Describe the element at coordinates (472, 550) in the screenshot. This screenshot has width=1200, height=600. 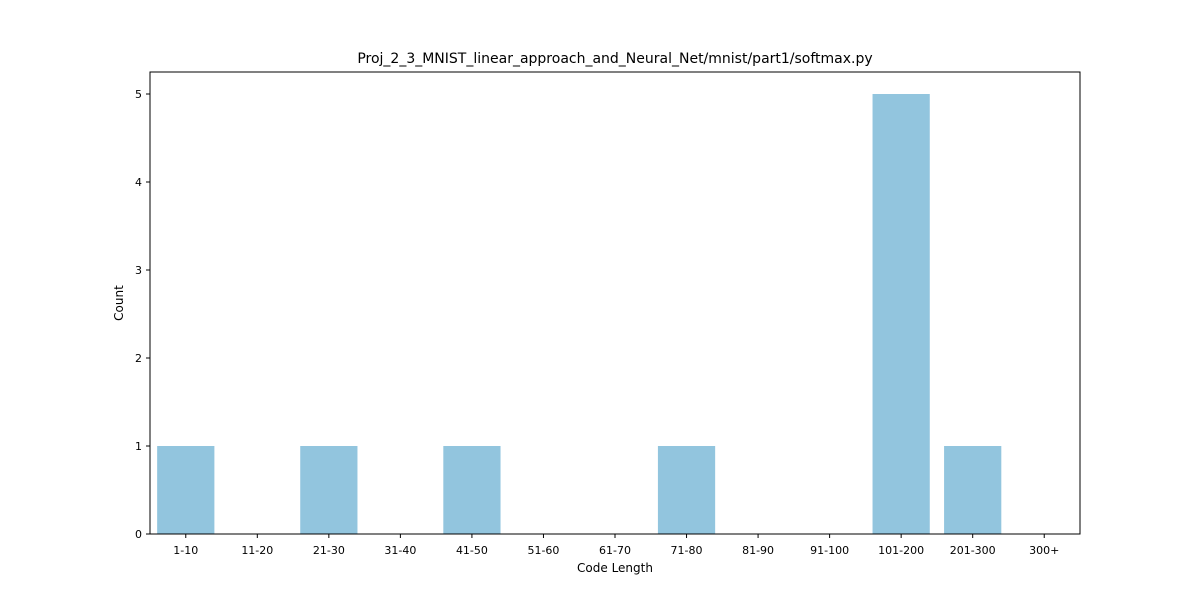
I see `x-tick-label: 41-50` at that location.